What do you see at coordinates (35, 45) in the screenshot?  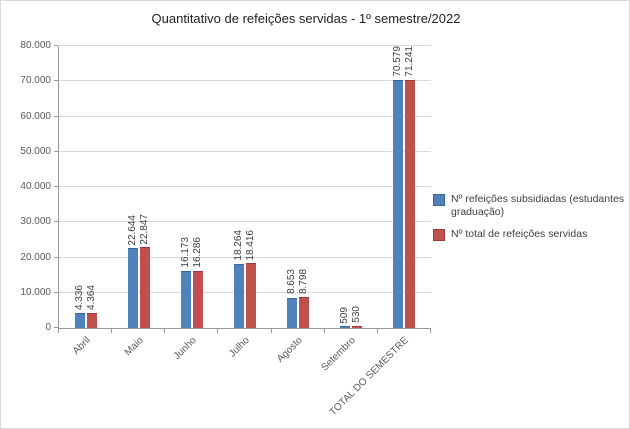 I see `y-tick-label: 80.000` at bounding box center [35, 45].